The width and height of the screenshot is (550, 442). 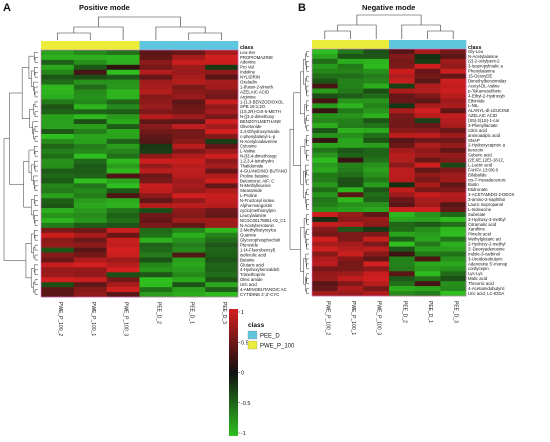 What do you see at coordinates (477, 214) in the screenshot?
I see `row-label: Suberate` at bounding box center [477, 214].